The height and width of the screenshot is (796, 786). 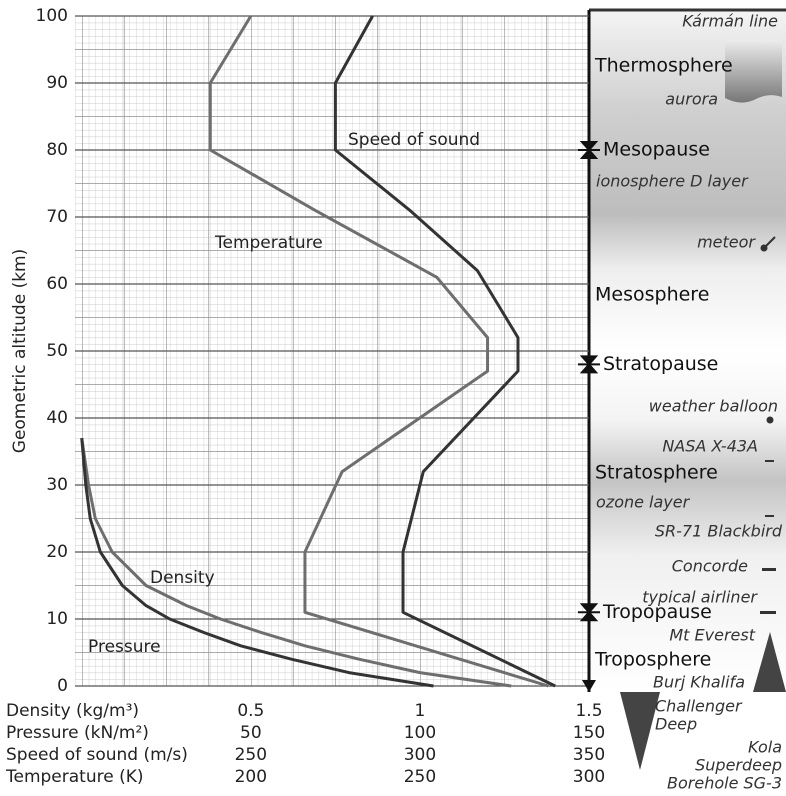 What do you see at coordinates (660, 364) in the screenshot?
I see `boundary-label: Stratopause` at bounding box center [660, 364].